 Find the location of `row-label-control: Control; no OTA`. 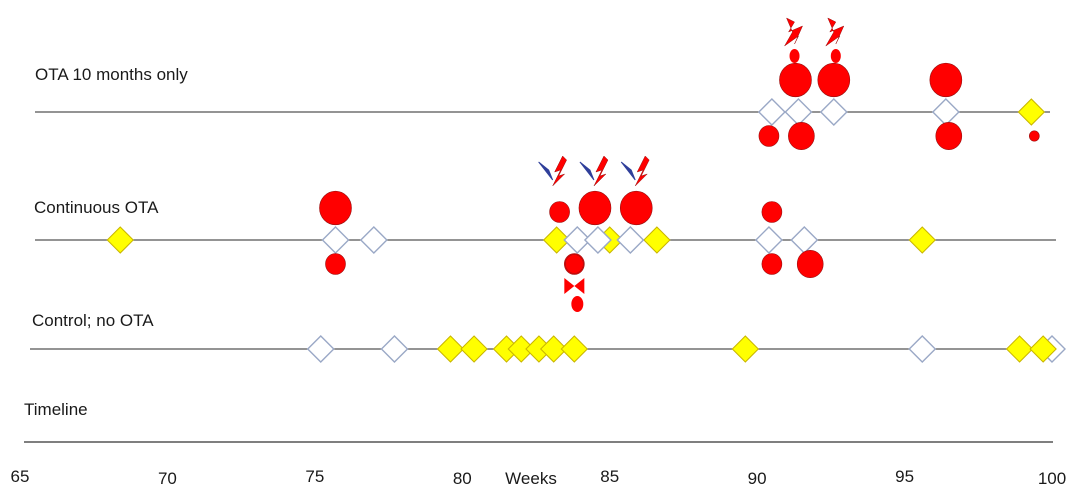

row-label-control: Control; no OTA is located at coordinates (93, 320).